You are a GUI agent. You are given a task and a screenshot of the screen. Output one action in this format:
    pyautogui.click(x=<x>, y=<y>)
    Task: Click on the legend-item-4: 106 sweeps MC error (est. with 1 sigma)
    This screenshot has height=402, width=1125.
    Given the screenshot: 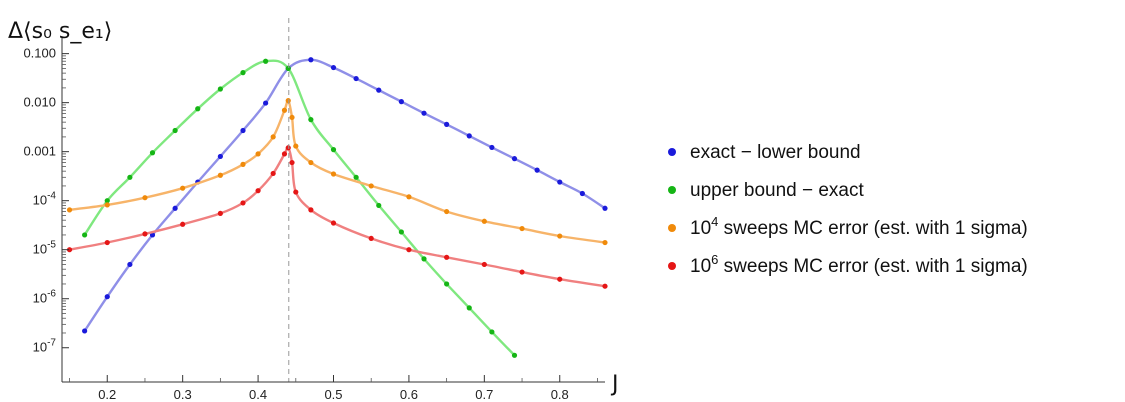 What is the action you would take?
    pyautogui.click(x=848, y=264)
    